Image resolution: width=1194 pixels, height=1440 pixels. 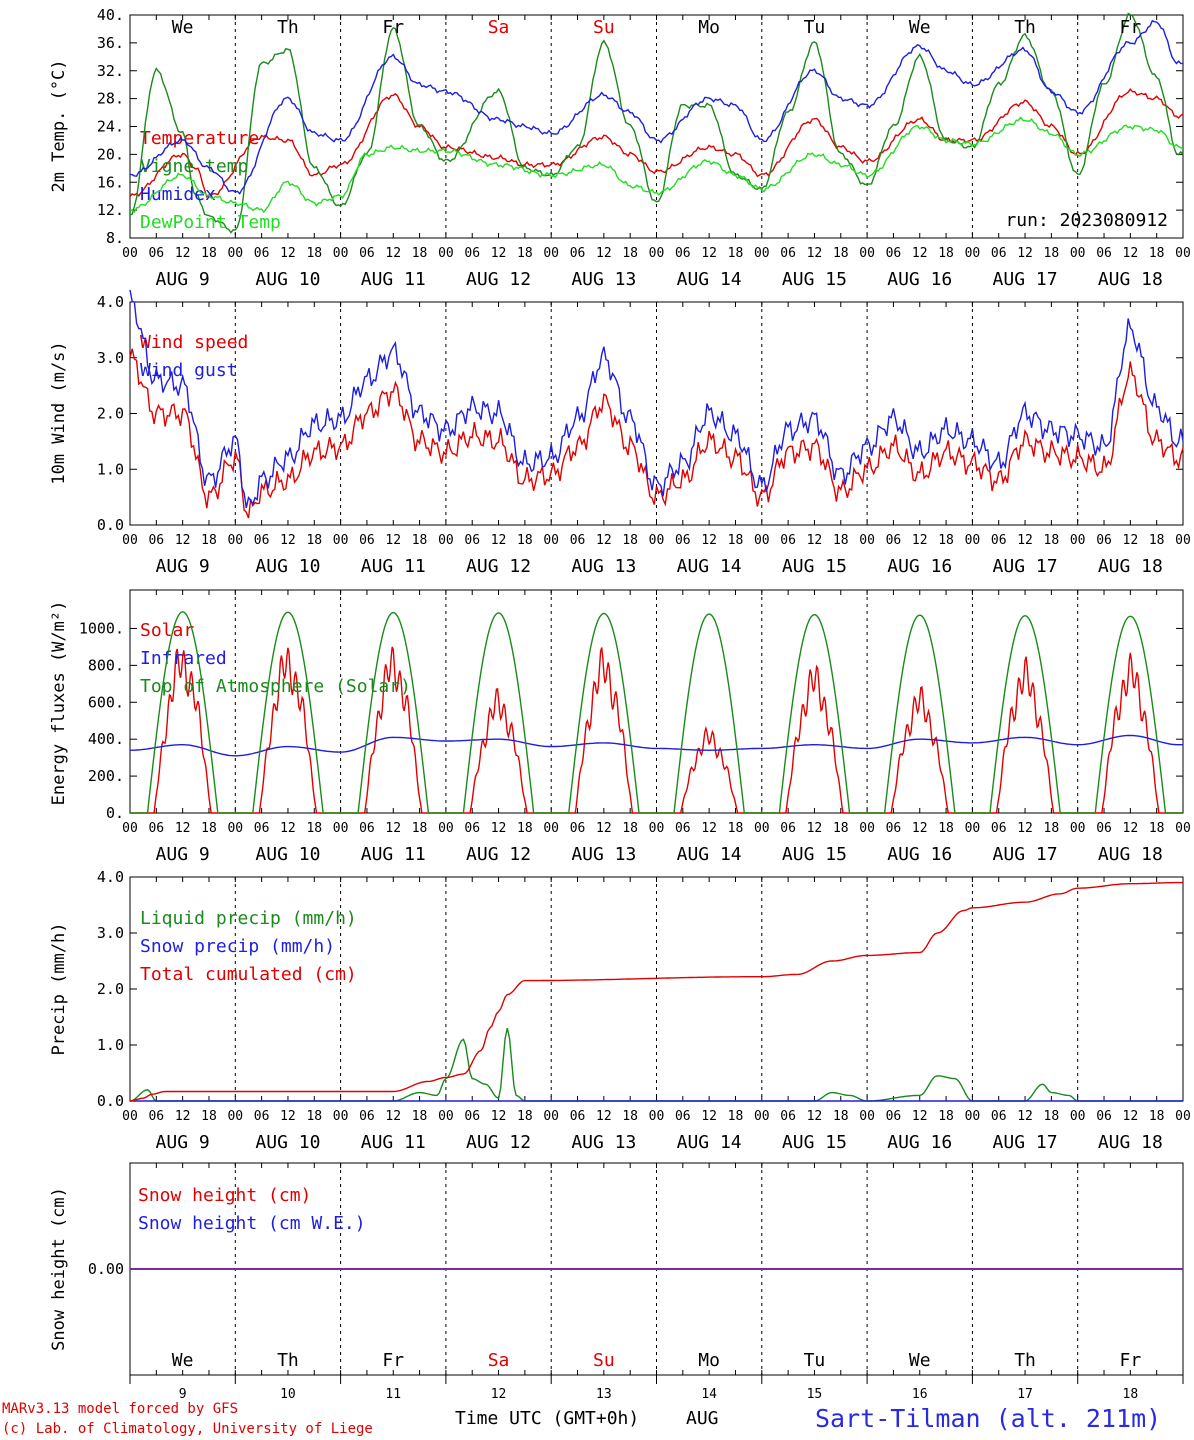 I want to click on date-label: AUG 11, so click(x=393, y=566).